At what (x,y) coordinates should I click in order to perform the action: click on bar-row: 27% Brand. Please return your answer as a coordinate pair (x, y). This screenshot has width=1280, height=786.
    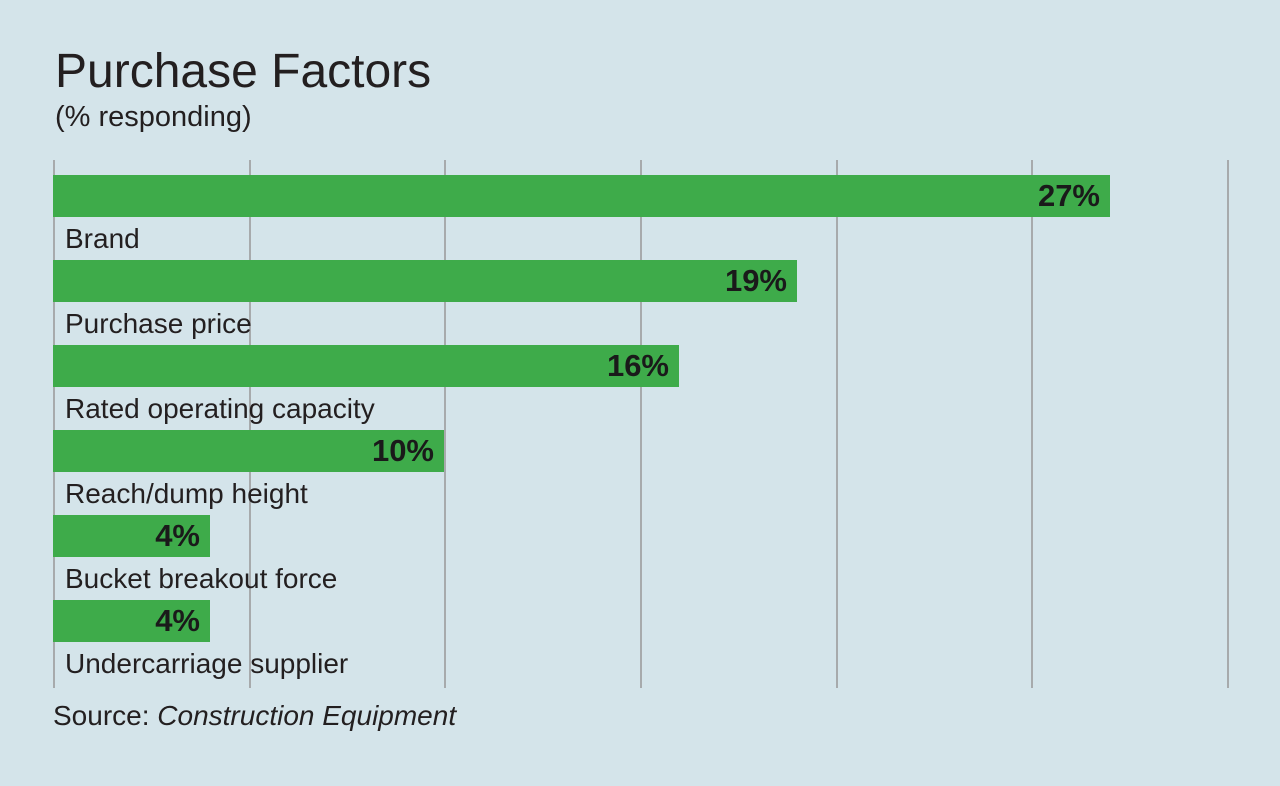
    Looking at the image, I should click on (646, 217).